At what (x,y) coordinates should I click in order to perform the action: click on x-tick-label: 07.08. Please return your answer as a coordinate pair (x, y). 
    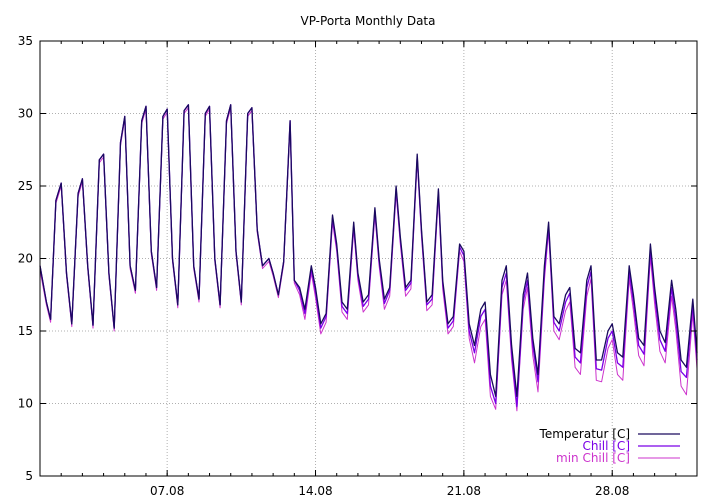
    Looking at the image, I should click on (167, 491).